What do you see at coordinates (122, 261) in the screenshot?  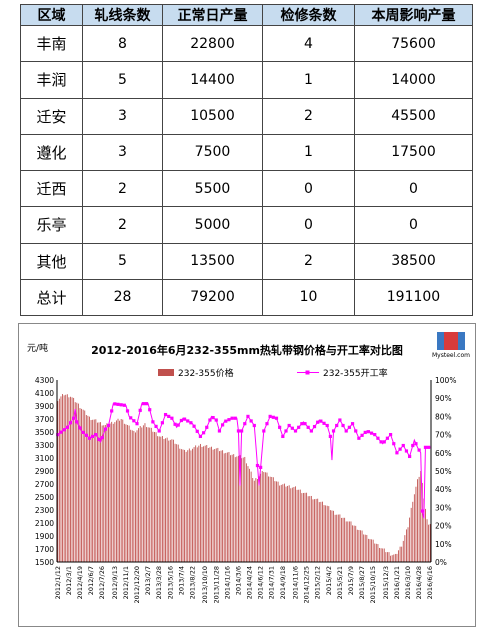 I see `value-cell: 5` at bounding box center [122, 261].